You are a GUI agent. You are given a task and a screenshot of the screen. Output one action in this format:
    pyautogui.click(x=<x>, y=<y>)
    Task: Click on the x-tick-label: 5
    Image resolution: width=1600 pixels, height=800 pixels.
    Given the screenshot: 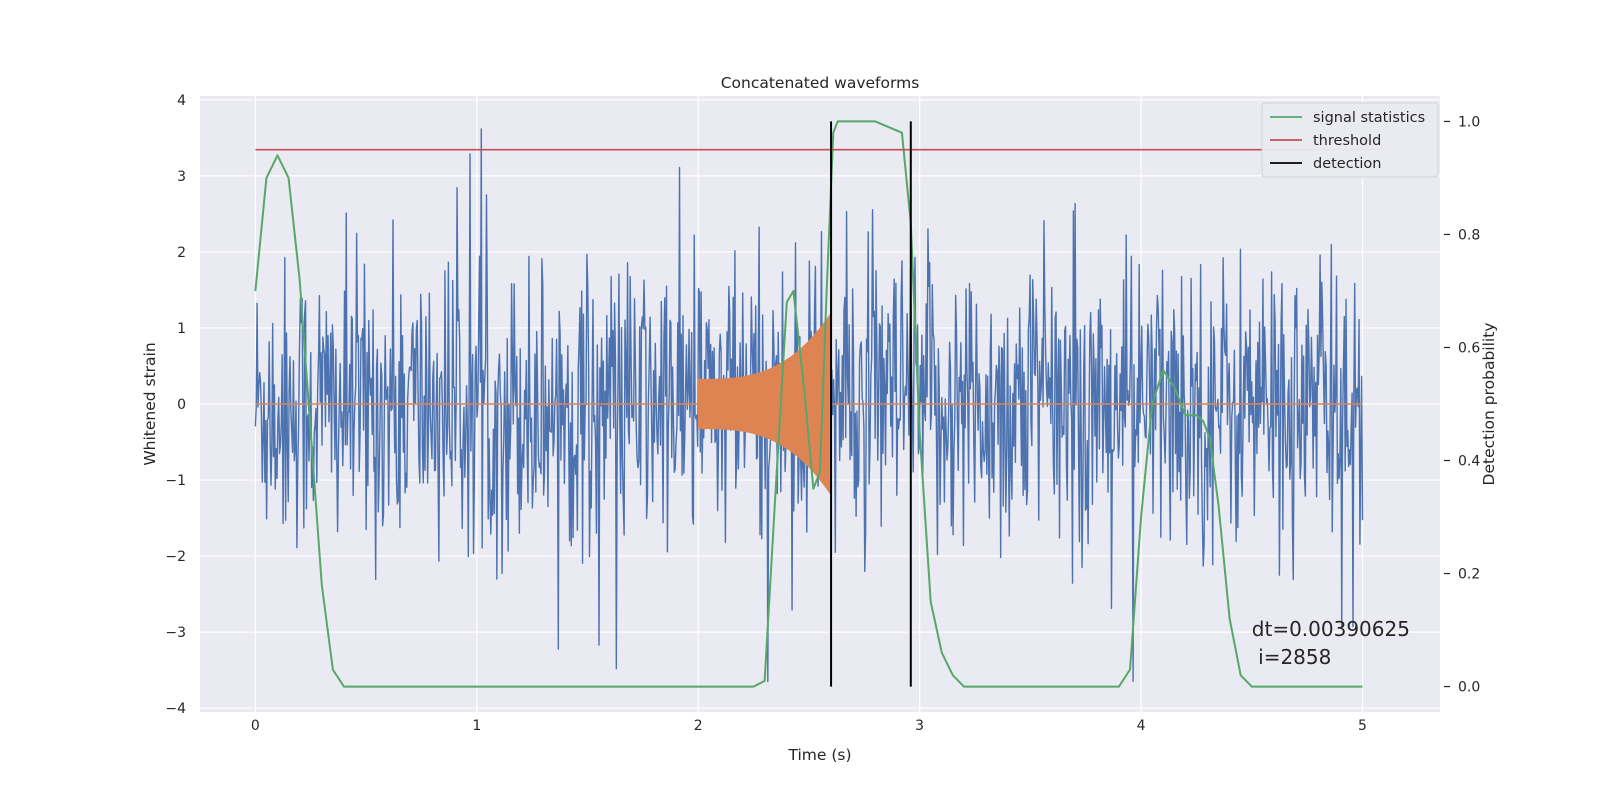 What is the action you would take?
    pyautogui.click(x=1362, y=726)
    